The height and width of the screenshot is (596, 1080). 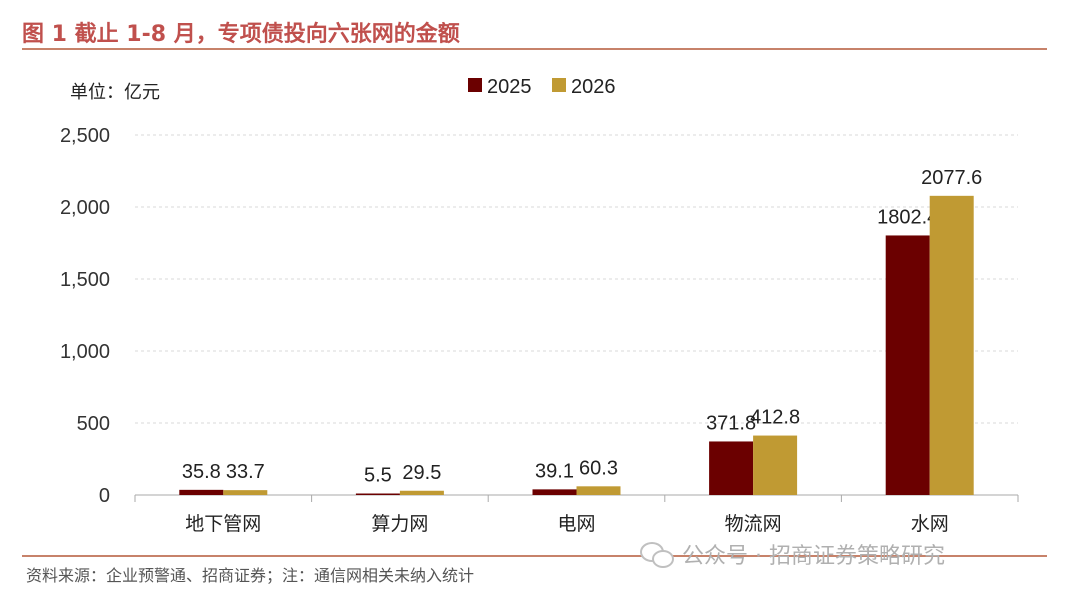 I want to click on title-rule, so click(x=534, y=49).